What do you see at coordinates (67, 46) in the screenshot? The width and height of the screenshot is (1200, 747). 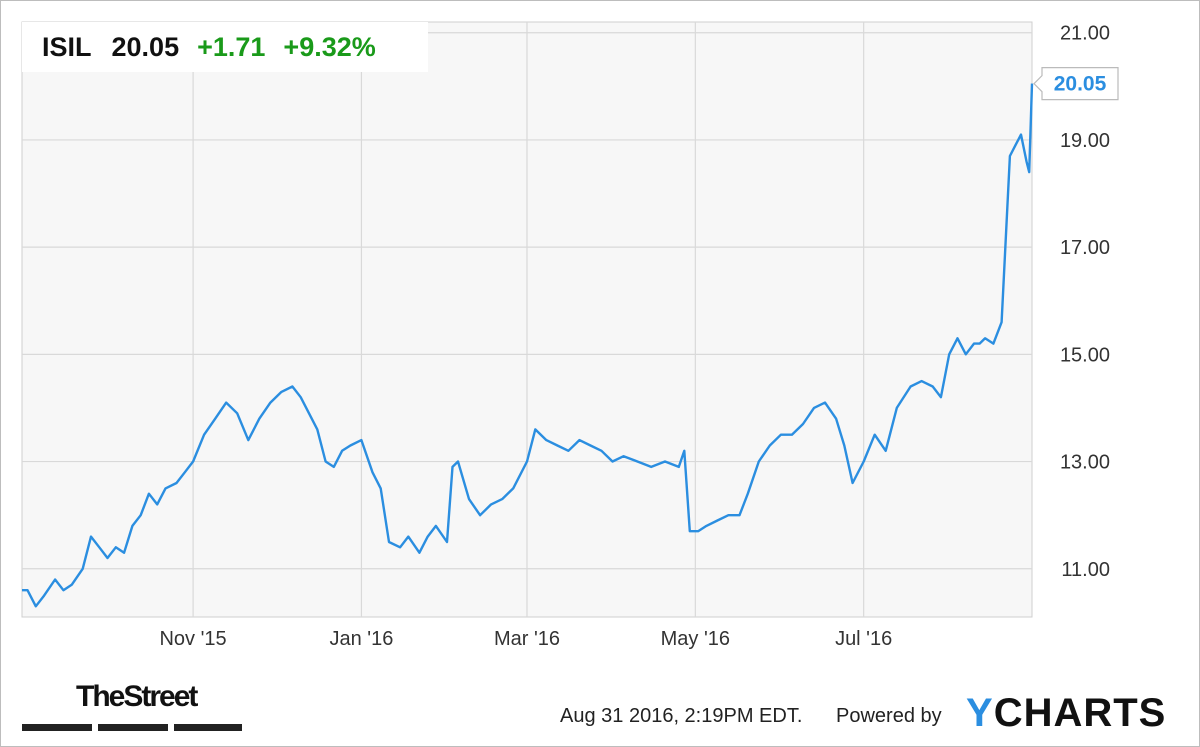 I see `ticker-symbol: ISIL` at bounding box center [67, 46].